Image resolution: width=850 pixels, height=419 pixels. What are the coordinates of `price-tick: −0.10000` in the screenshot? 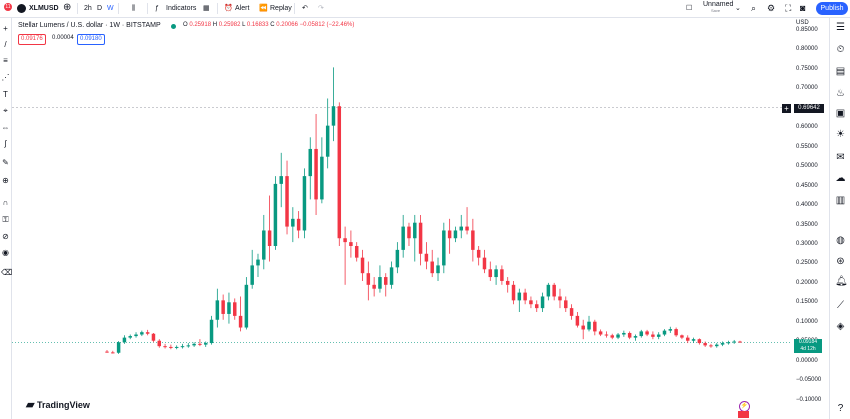 It's located at (809, 399).